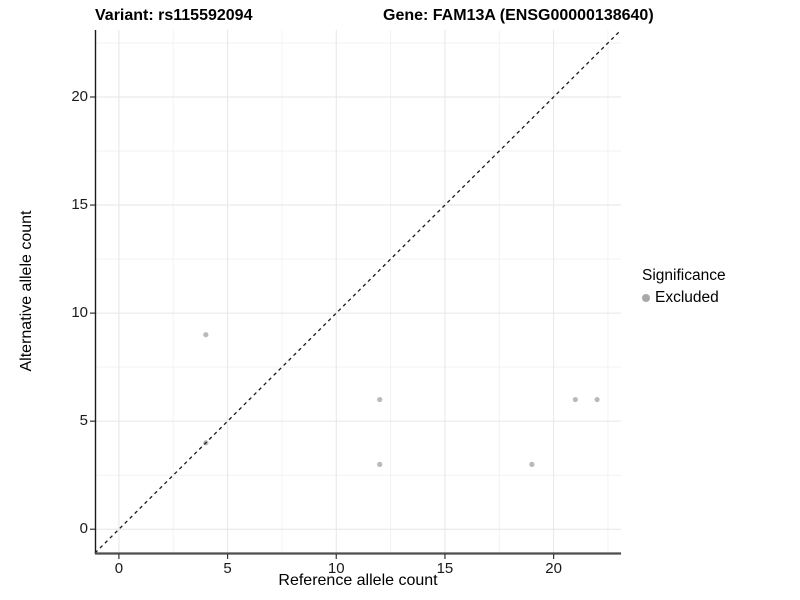 This screenshot has width=800, height=600. Describe the element at coordinates (119, 568) in the screenshot. I see `x-tick-label: 0` at that location.